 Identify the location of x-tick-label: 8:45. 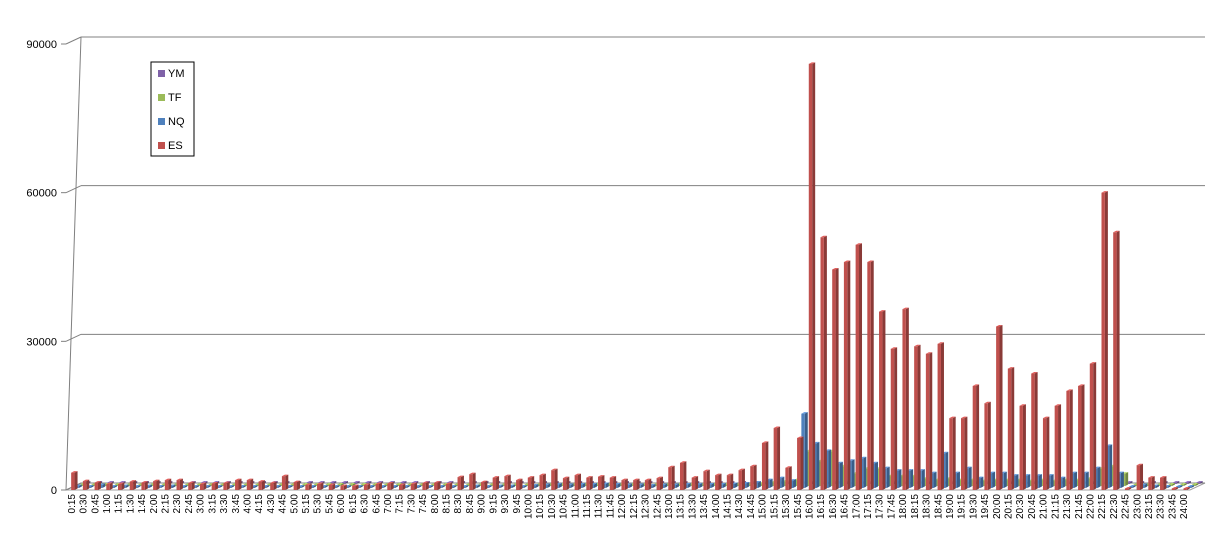
(470, 504).